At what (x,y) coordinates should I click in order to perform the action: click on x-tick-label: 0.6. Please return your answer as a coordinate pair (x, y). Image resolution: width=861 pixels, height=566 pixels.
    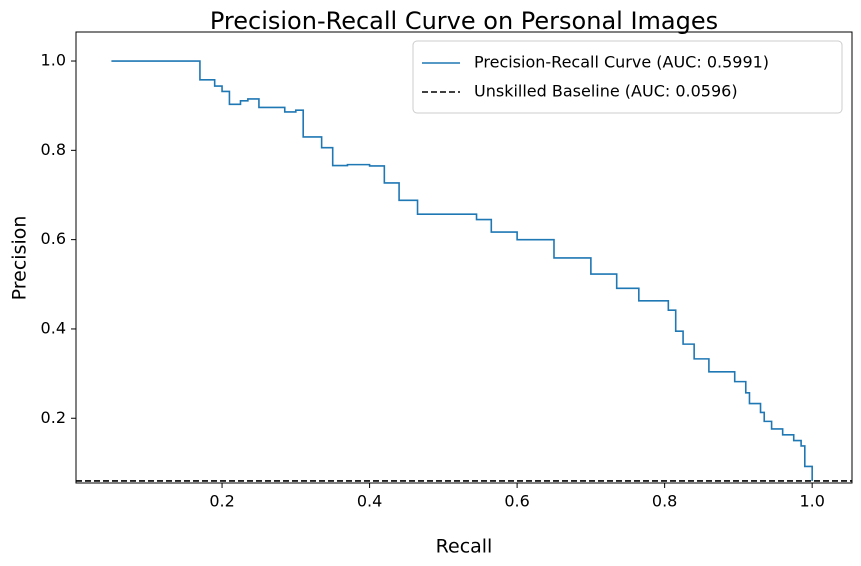
    Looking at the image, I should click on (516, 501).